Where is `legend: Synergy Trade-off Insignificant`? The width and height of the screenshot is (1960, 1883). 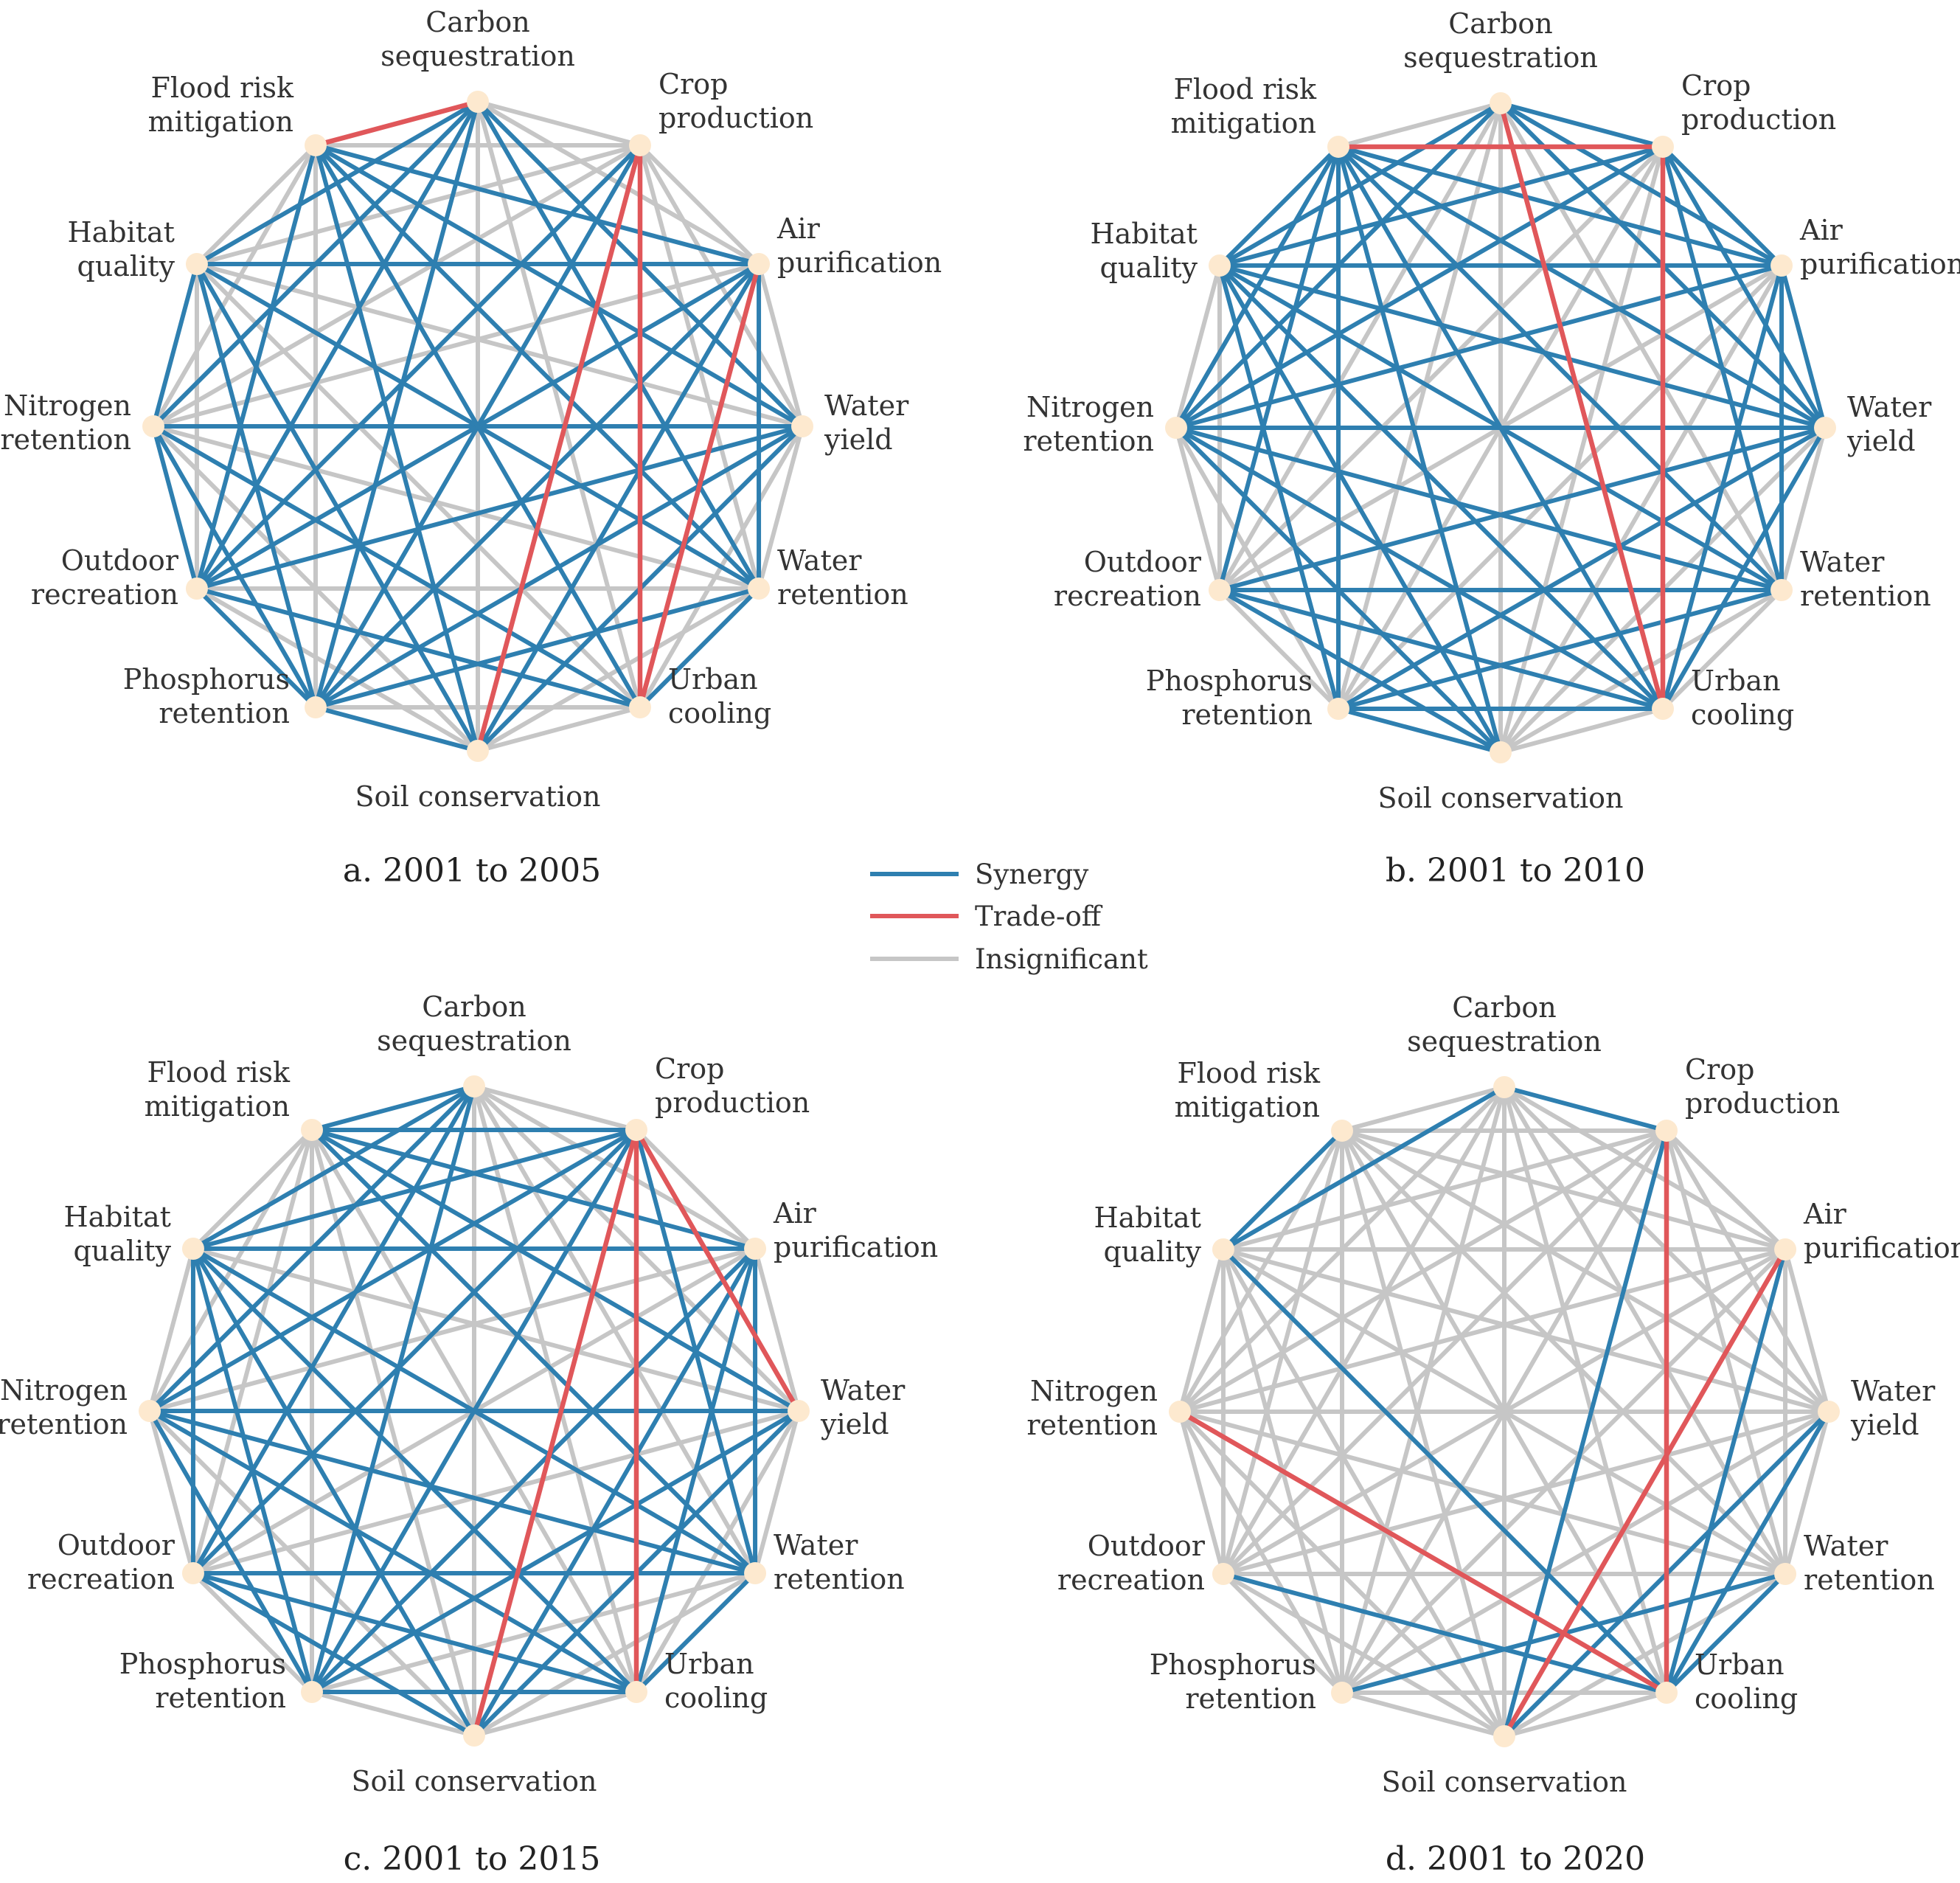
legend: Synergy Trade-off Insignificant is located at coordinates (1009, 917).